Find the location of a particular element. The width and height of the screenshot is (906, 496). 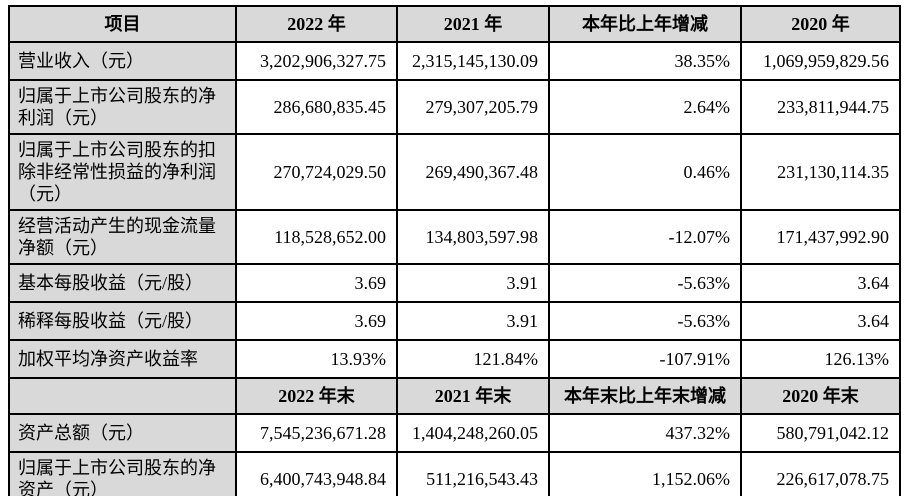

column-header-2022-yearend: 2022 年末 is located at coordinates (316, 396).